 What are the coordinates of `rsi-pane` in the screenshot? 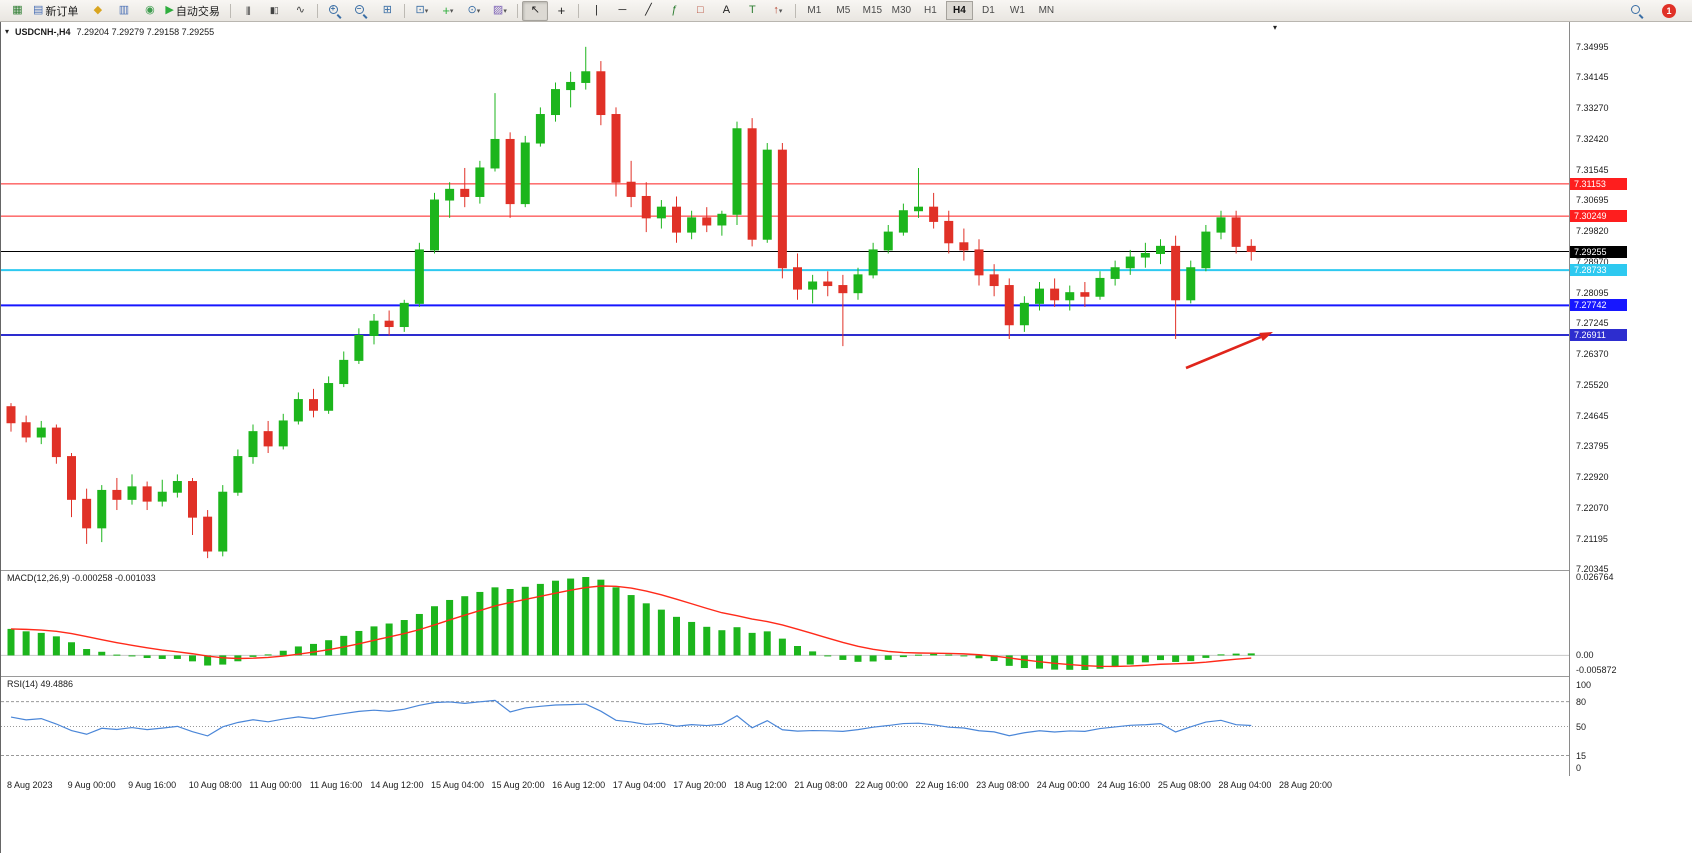 It's located at (785, 726).